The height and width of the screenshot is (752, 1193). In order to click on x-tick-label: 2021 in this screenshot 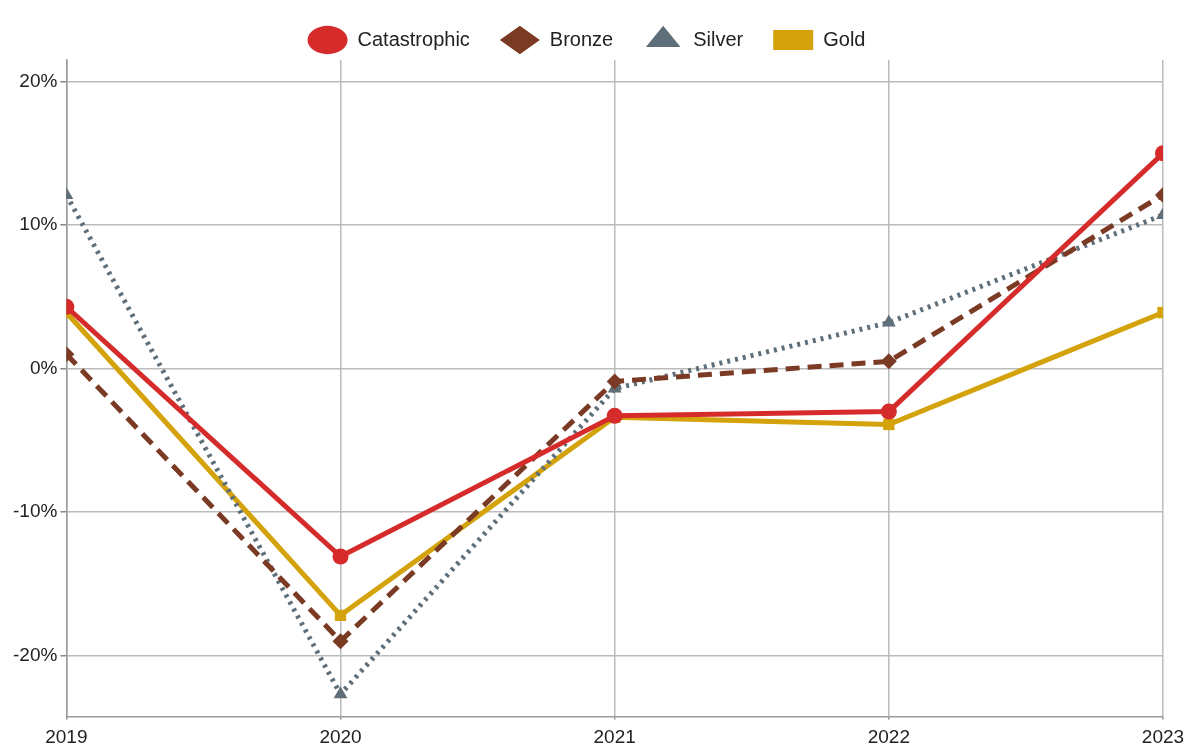, I will do `click(614, 736)`.